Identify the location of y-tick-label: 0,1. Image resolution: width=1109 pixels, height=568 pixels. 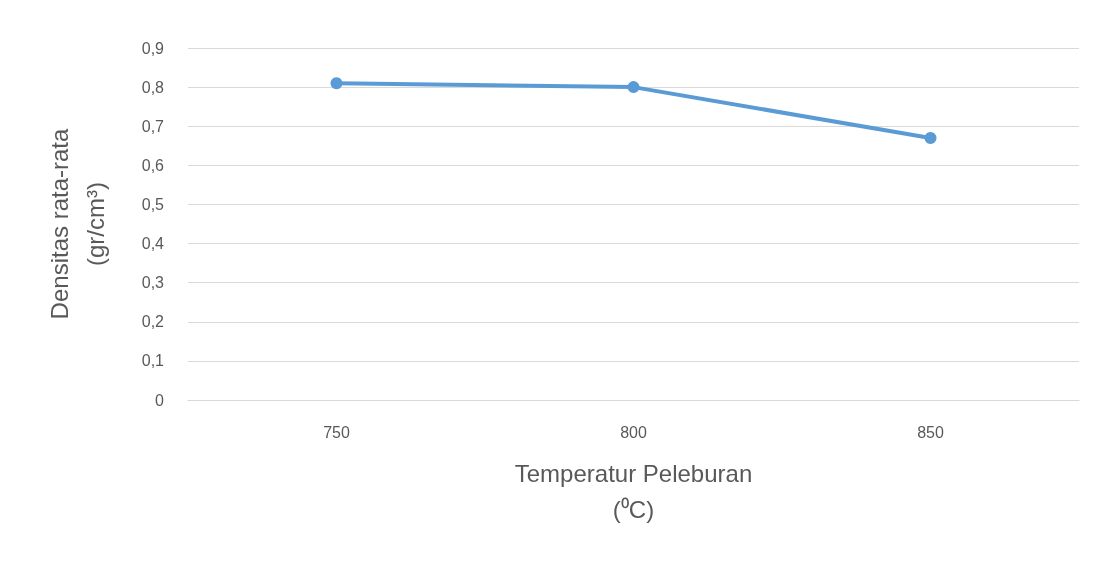
(153, 361).